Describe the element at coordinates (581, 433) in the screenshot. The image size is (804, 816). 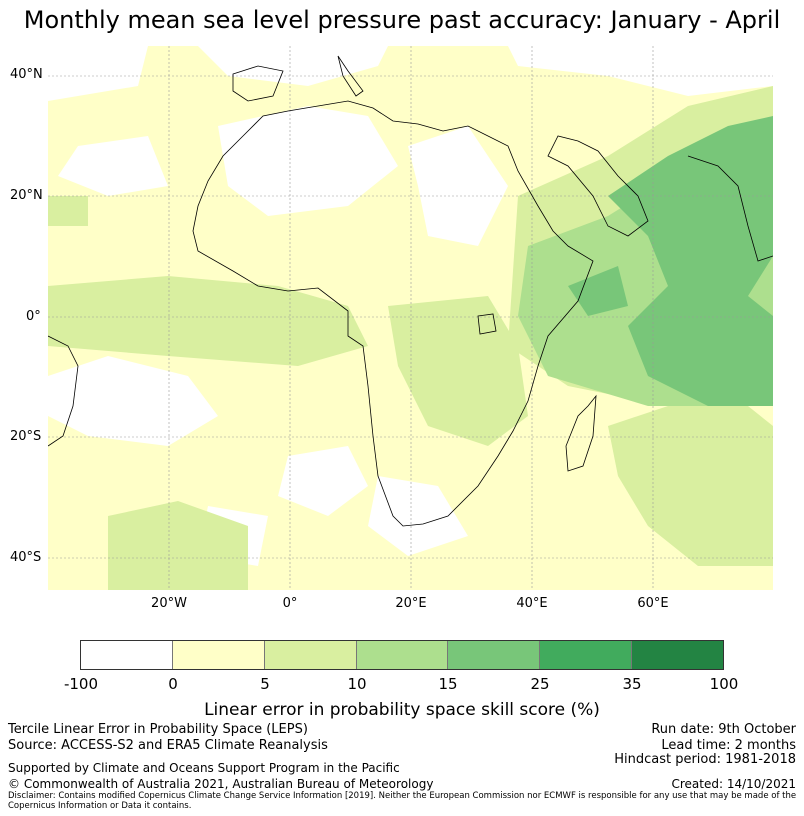
I see `madagascar-coastline` at that location.